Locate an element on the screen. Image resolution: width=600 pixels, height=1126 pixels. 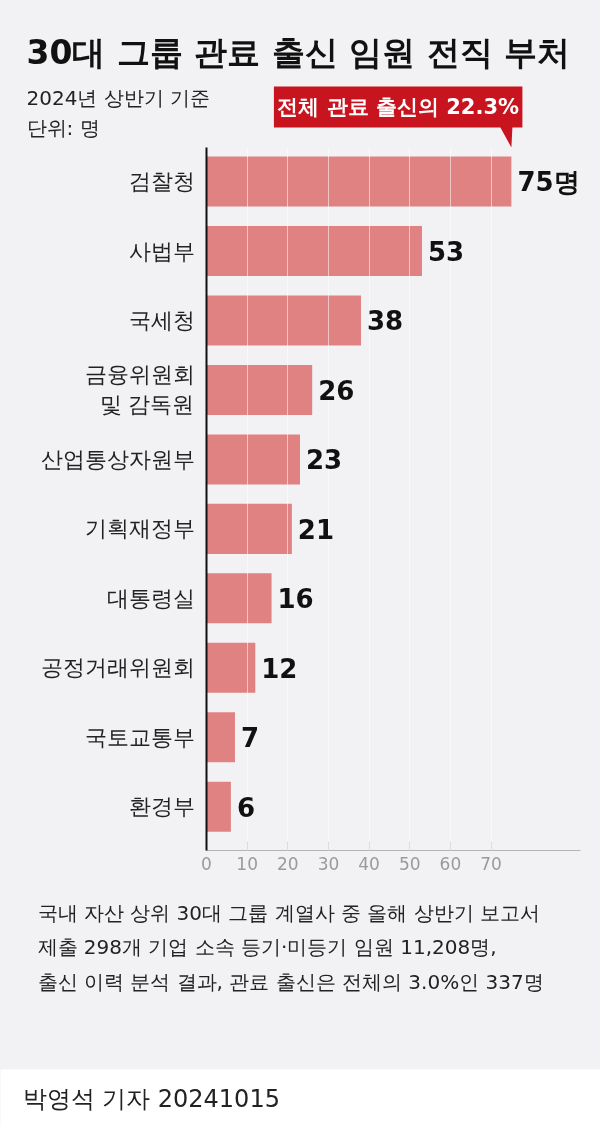
data-label: 12 is located at coordinates (279, 668).